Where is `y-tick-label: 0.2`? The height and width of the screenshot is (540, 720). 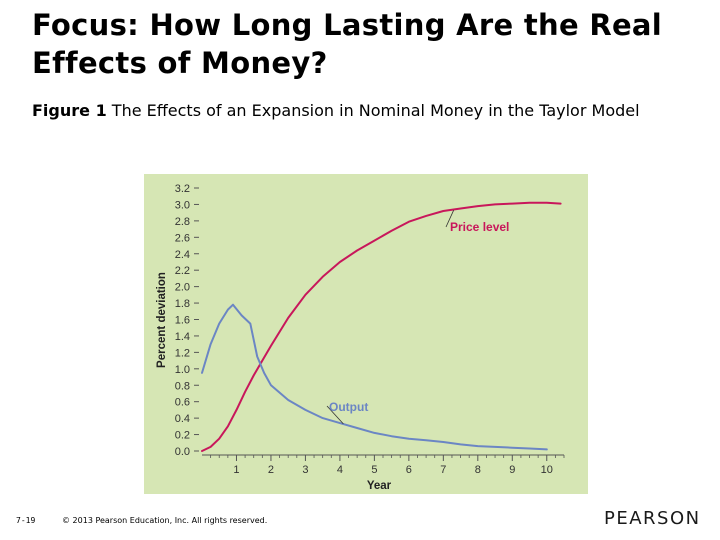
y-tick-label: 0.2 is located at coordinates (182, 436).